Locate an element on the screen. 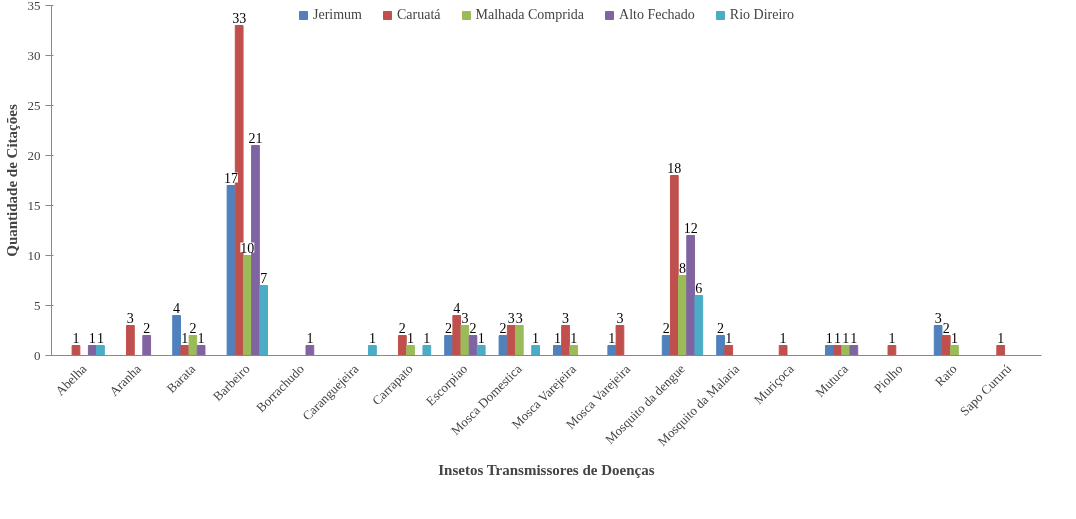 This screenshot has height=519, width=1076. y-tick-label: 15 is located at coordinates (34, 205).